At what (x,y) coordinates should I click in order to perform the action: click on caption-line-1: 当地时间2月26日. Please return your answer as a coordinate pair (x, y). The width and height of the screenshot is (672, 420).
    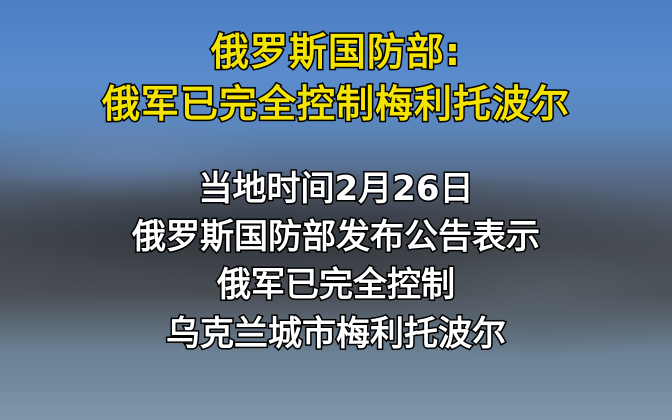
    Looking at the image, I should click on (336, 189).